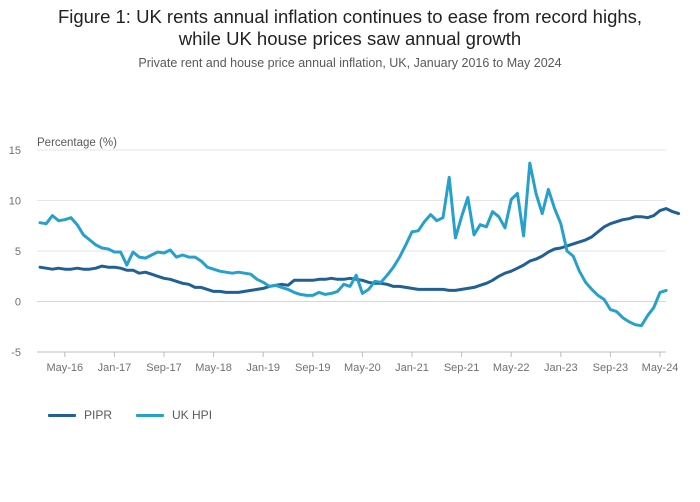  Describe the element at coordinates (18, 303) in the screenshot. I see `y-tick-label: 0` at that location.